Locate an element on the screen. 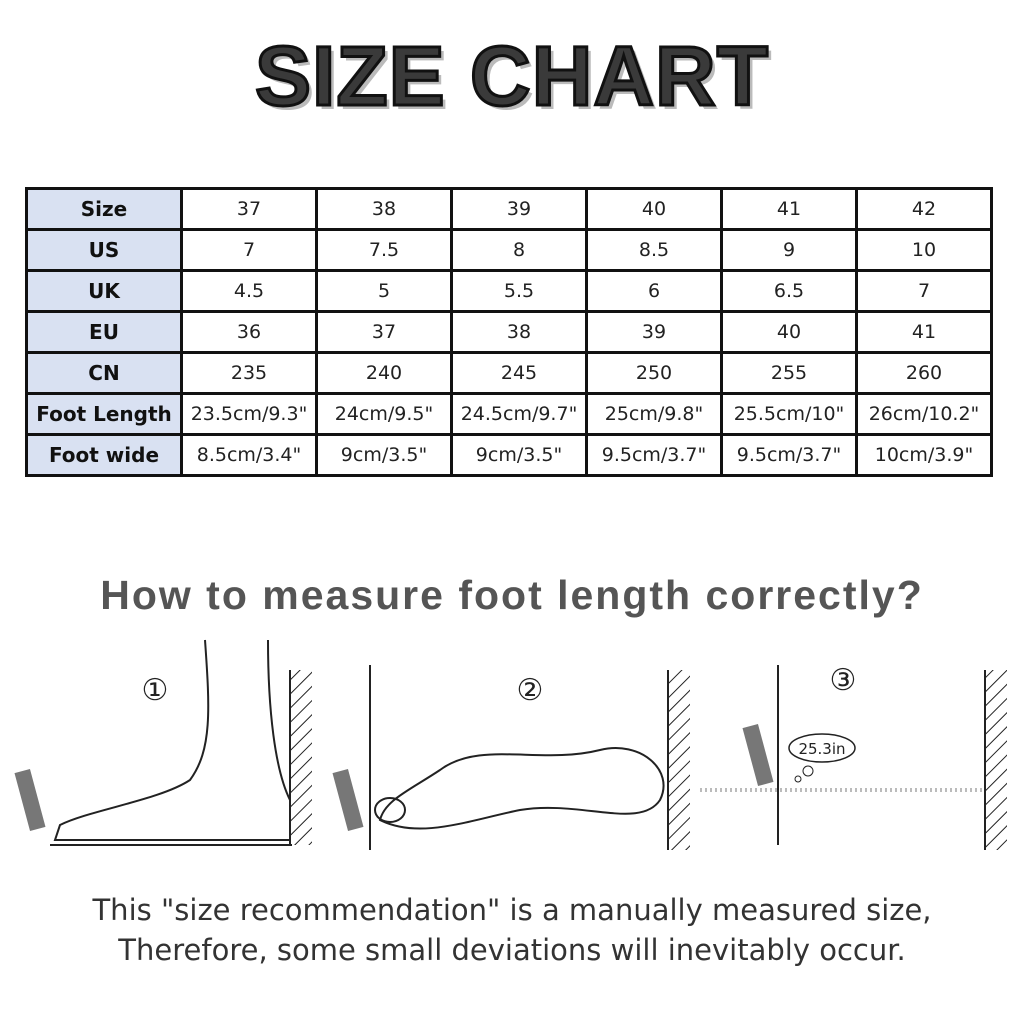  table-cell: 235 is located at coordinates (249, 373).